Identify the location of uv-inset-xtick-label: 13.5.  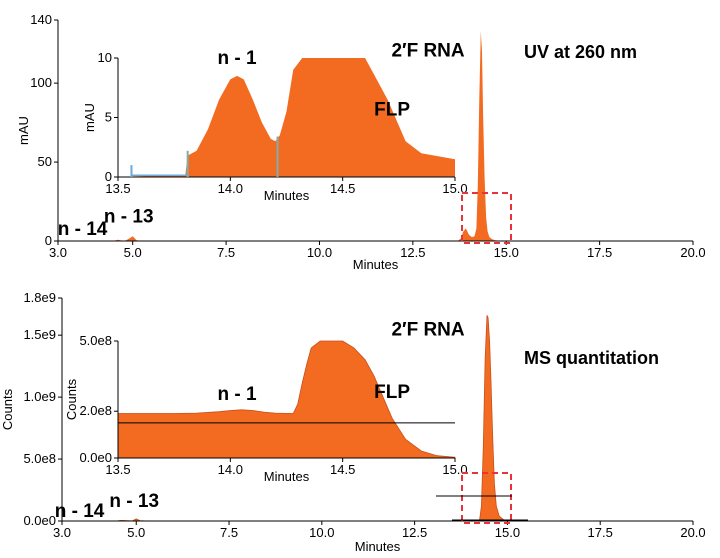
(117, 188).